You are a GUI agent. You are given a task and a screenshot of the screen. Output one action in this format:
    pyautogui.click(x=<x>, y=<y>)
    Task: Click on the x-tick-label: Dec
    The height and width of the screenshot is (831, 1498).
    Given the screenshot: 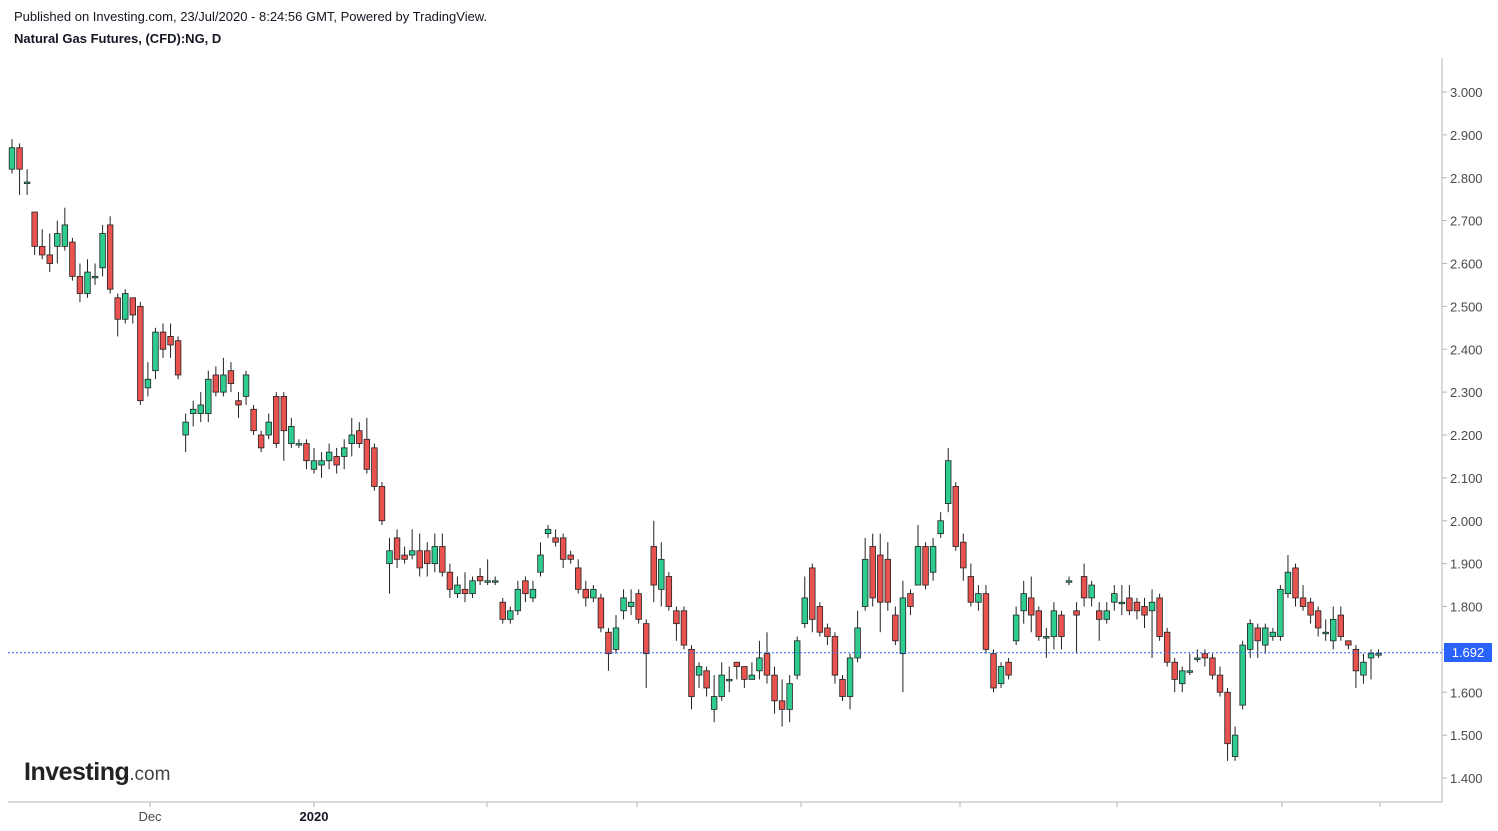 What is the action you would take?
    pyautogui.click(x=150, y=816)
    